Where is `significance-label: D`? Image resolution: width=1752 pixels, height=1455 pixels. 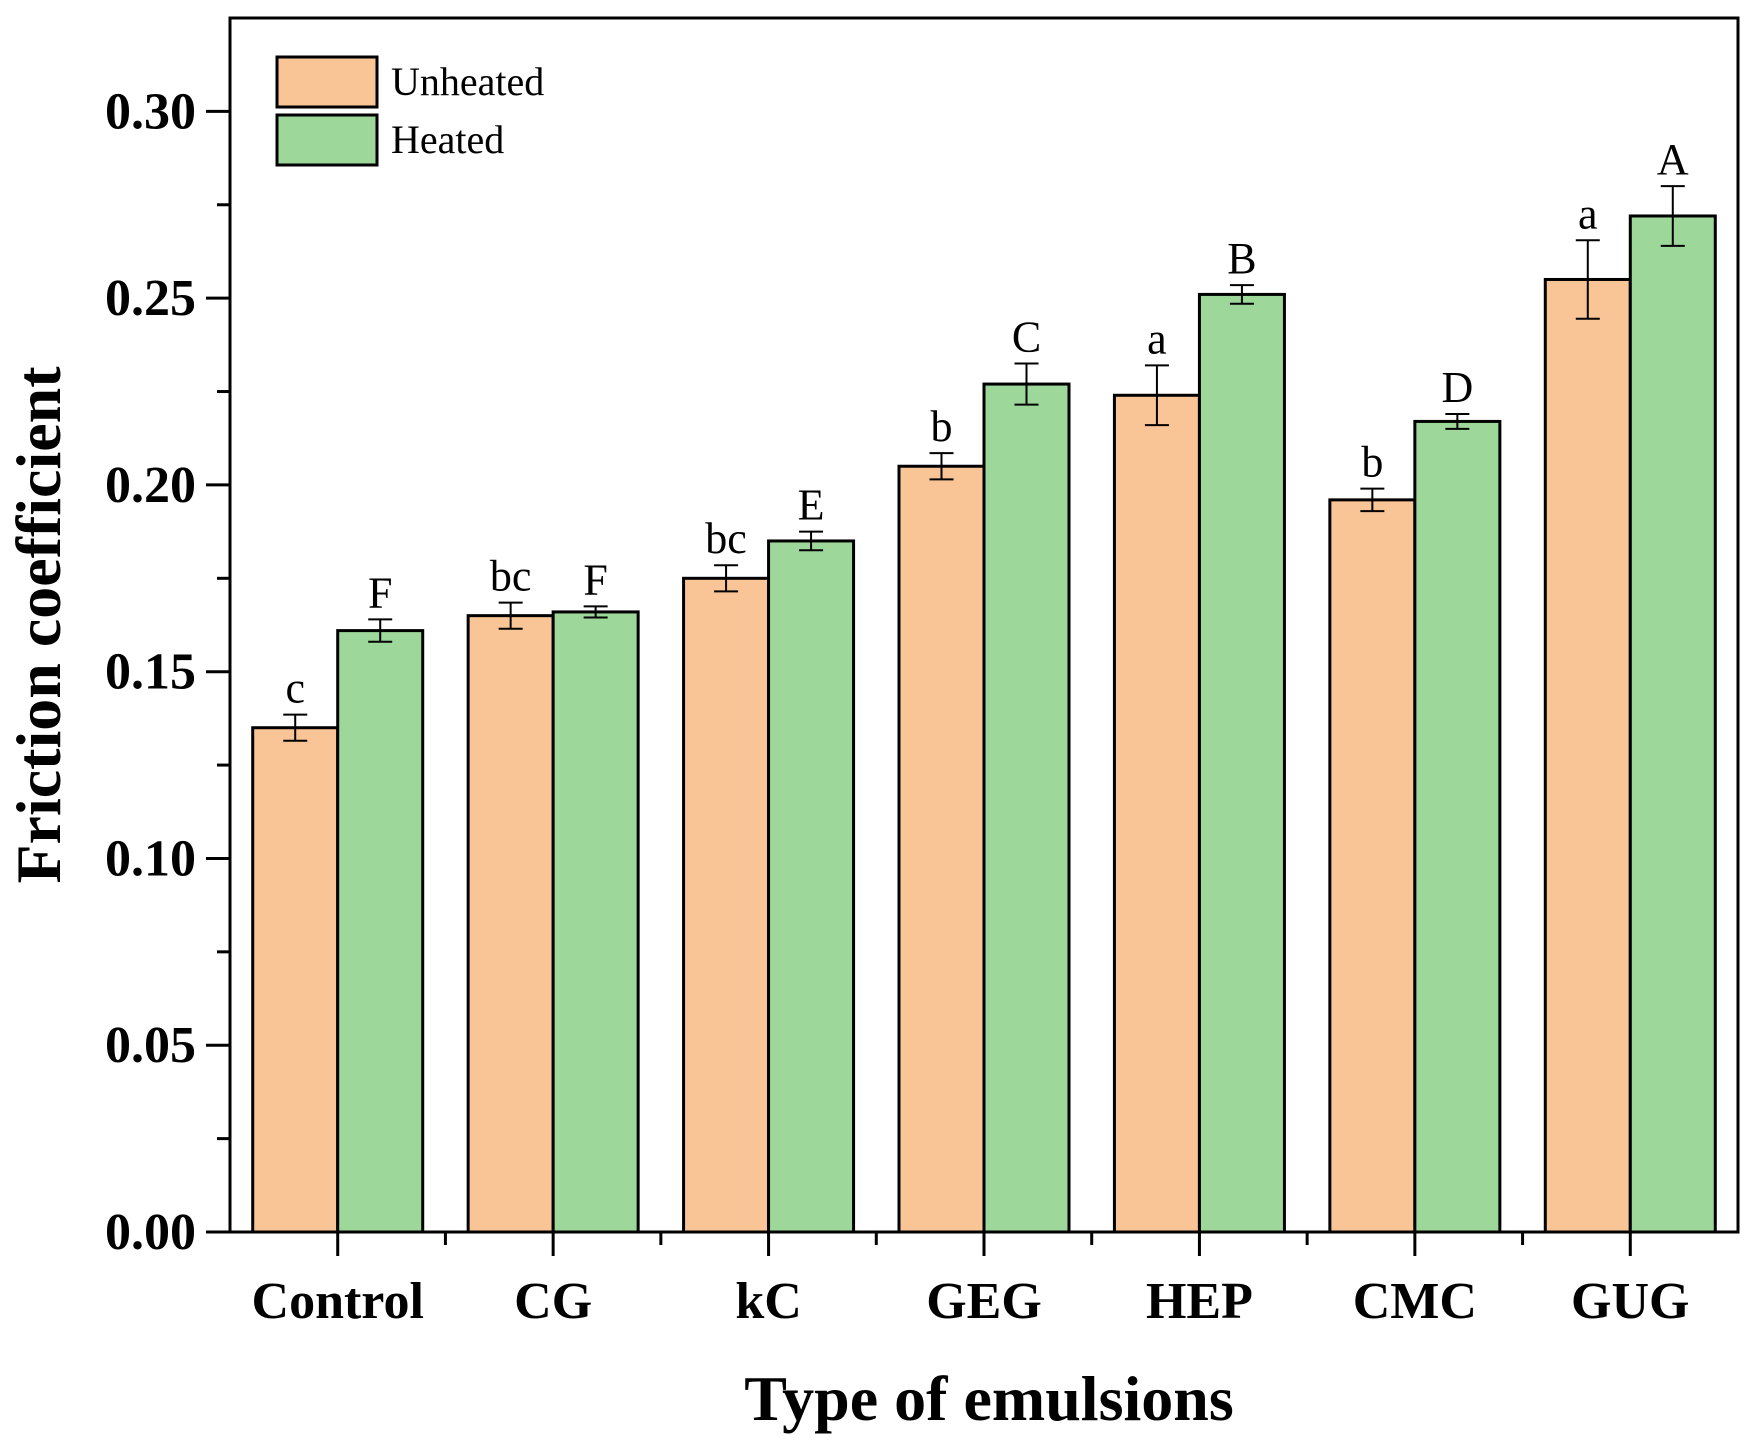 significance-label: D is located at coordinates (1457, 387).